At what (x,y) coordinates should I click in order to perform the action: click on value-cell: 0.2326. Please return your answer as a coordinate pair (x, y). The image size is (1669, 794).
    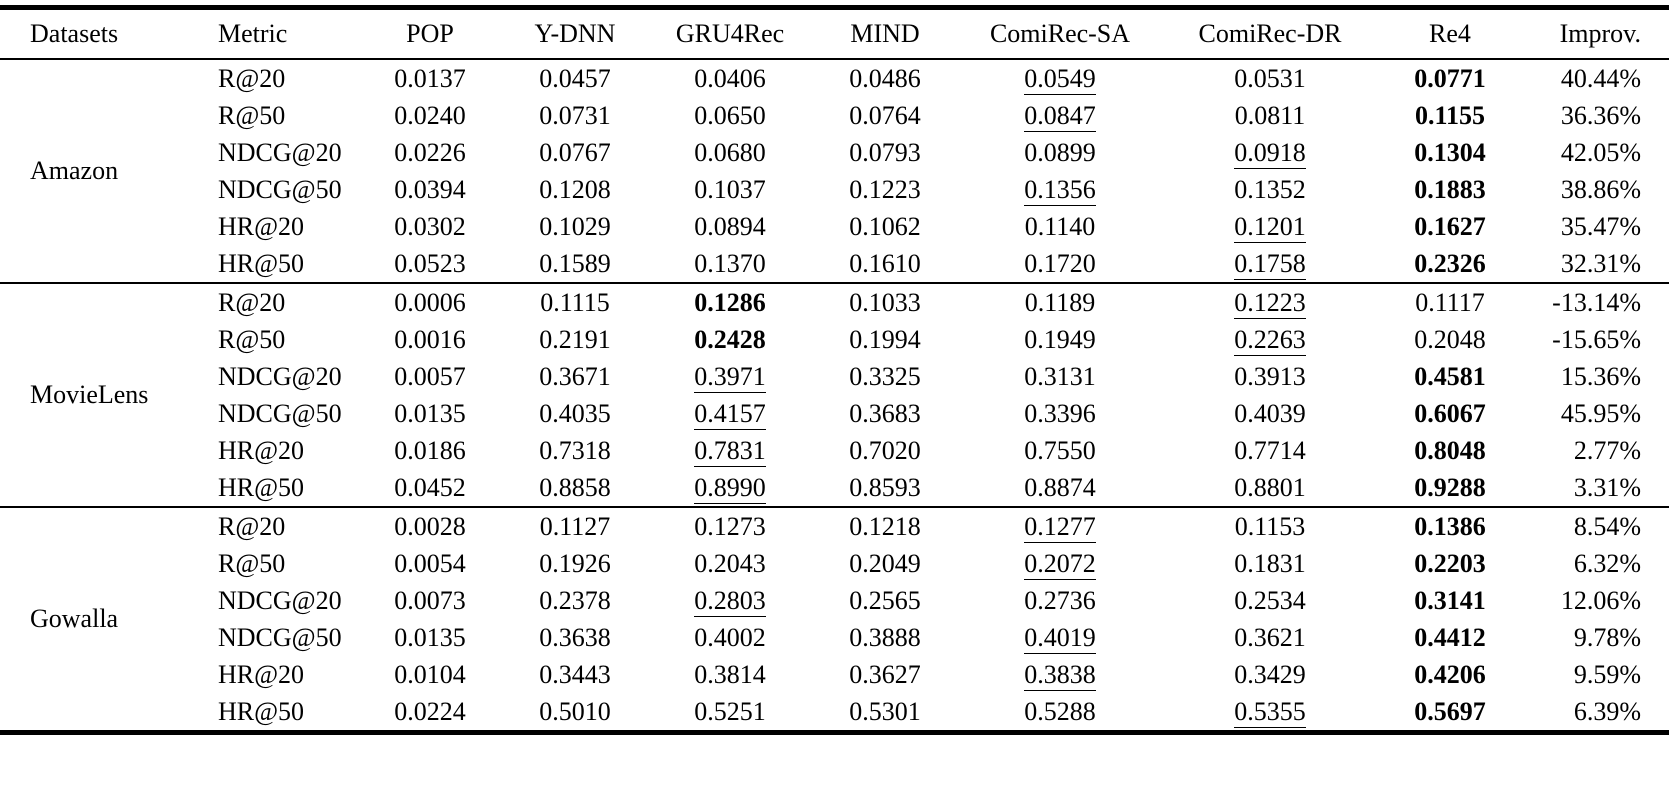
    Looking at the image, I should click on (1450, 264).